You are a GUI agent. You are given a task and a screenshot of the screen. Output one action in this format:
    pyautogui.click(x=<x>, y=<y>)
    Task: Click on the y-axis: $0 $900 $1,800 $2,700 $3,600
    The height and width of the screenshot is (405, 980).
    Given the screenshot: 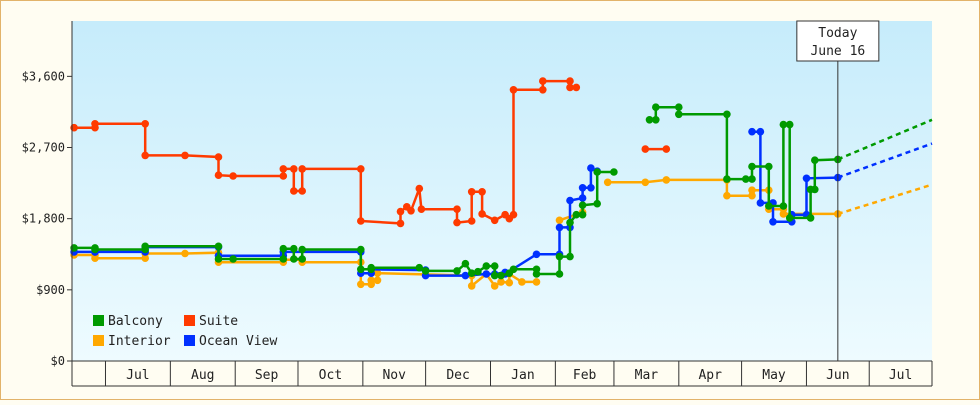 What is the action you would take?
    pyautogui.click(x=47, y=194)
    